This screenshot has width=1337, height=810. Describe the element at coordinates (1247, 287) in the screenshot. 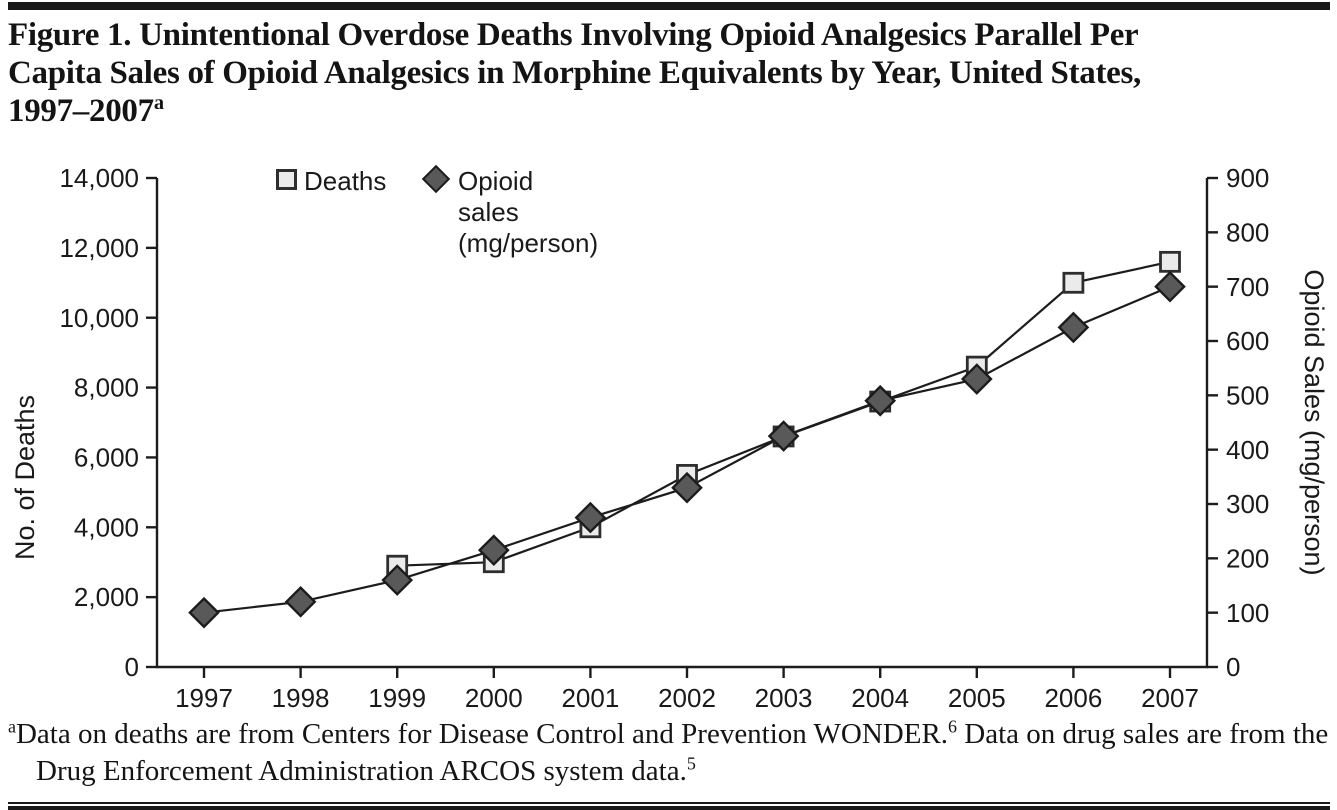

I see `right-axis-tick-label: 700` at that location.